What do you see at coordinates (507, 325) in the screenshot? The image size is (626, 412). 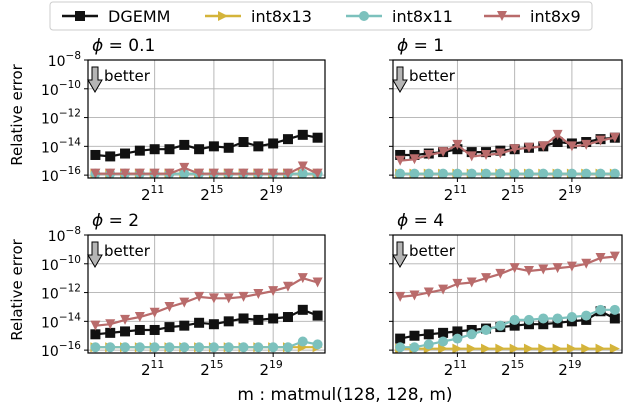 I see `series-line-dgemm` at bounding box center [507, 325].